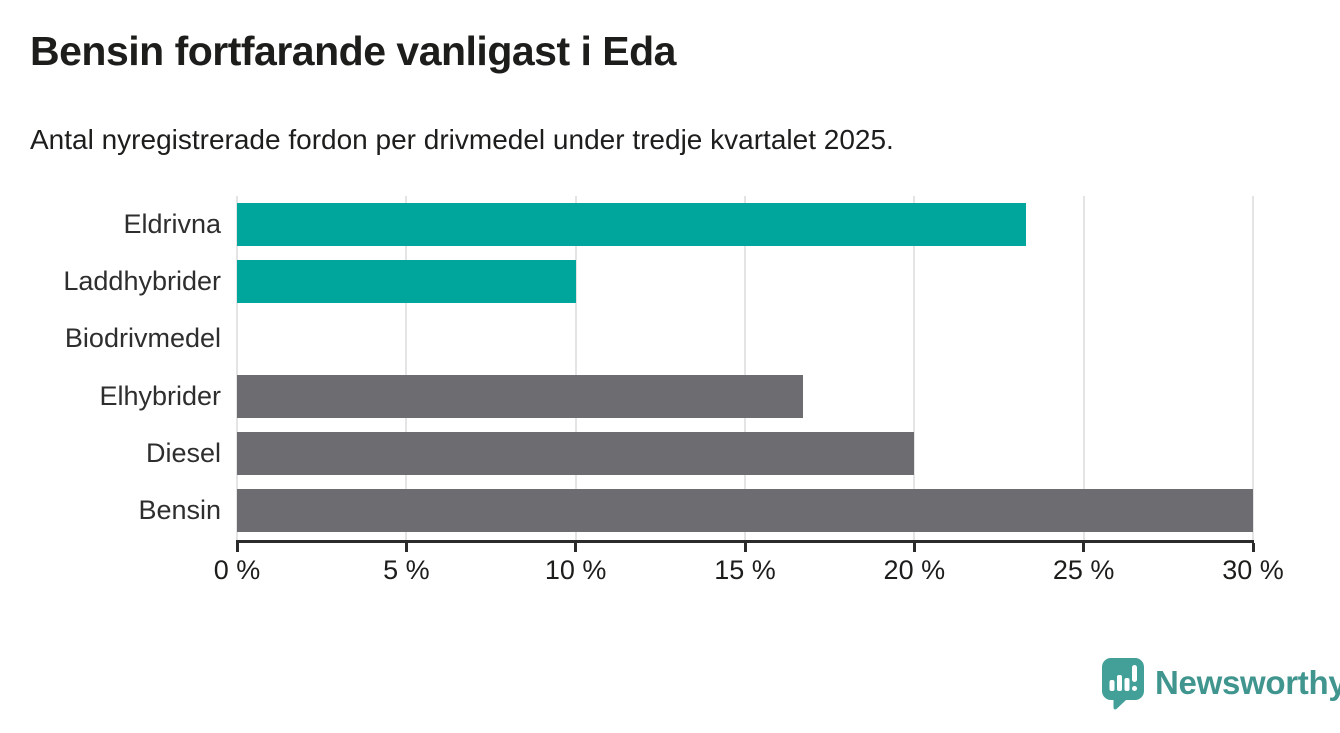 This screenshot has height=733, width=1340. What do you see at coordinates (632, 224) in the screenshot?
I see `bar-eldrivna` at bounding box center [632, 224].